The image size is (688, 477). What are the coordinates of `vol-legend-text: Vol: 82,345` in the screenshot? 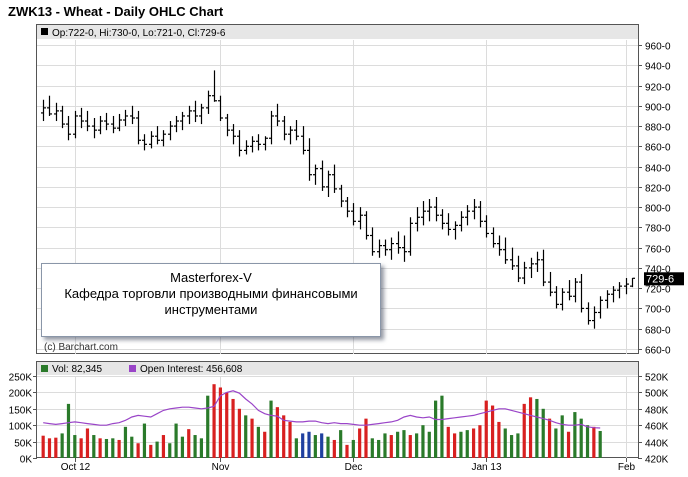 It's located at (77, 369).